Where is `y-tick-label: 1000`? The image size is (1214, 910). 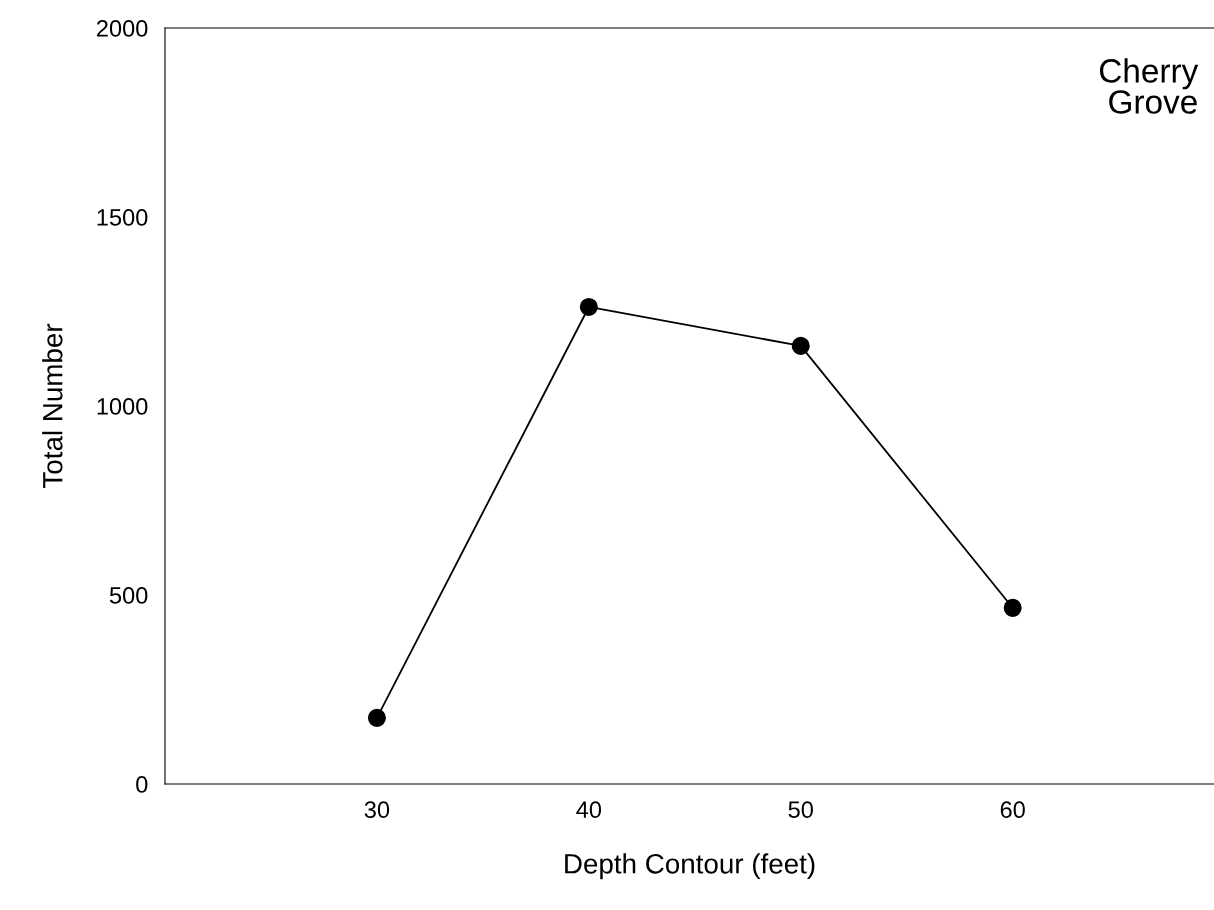 y-tick-label: 1000 is located at coordinates (122, 406).